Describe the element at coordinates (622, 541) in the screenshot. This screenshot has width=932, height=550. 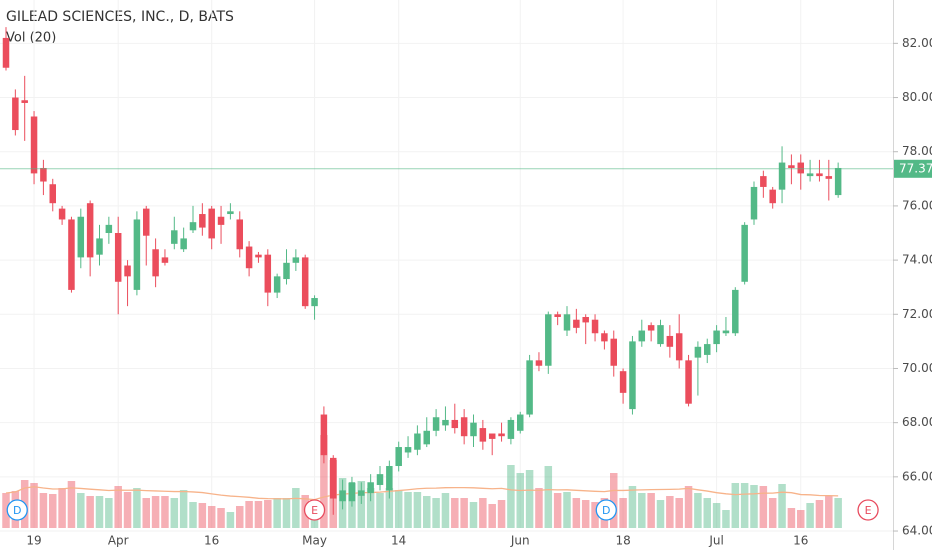
I see `x-tick-label: 18` at that location.